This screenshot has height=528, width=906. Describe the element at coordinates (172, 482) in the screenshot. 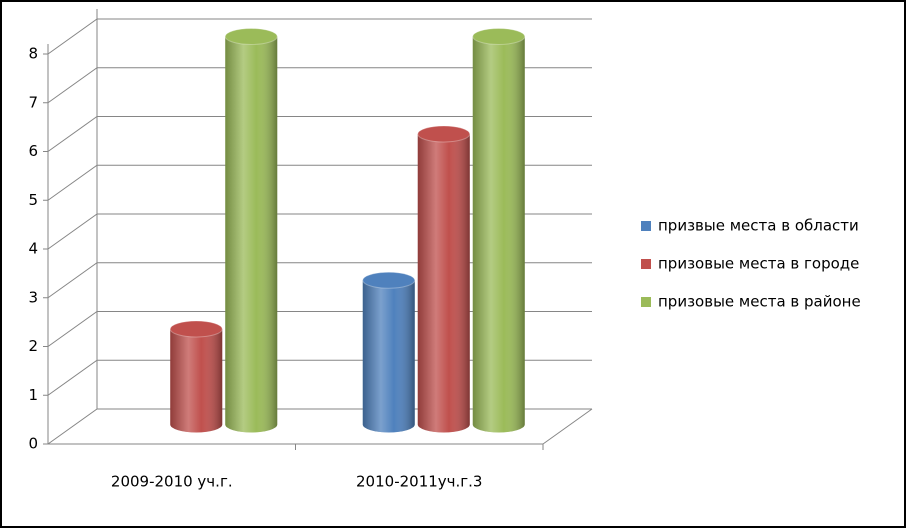

I see `x-tick-label: 2009-2010 уч.г.` at that location.